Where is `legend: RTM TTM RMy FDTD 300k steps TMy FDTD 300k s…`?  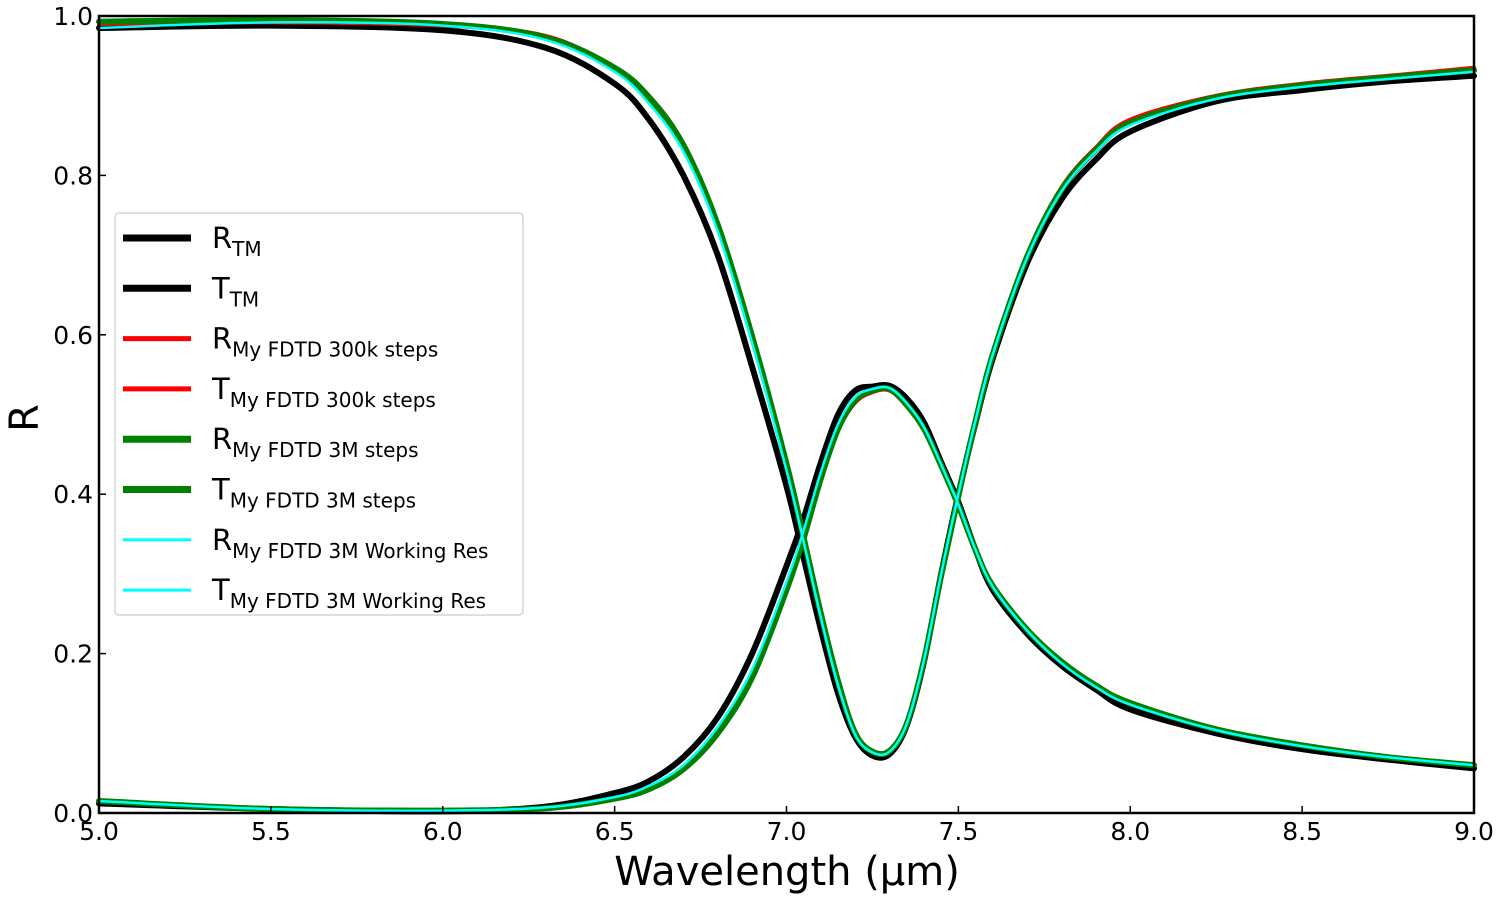
legend: RTM TTM RMy FDTD 300k steps TMy FDTD 300k s… is located at coordinates (319, 414).